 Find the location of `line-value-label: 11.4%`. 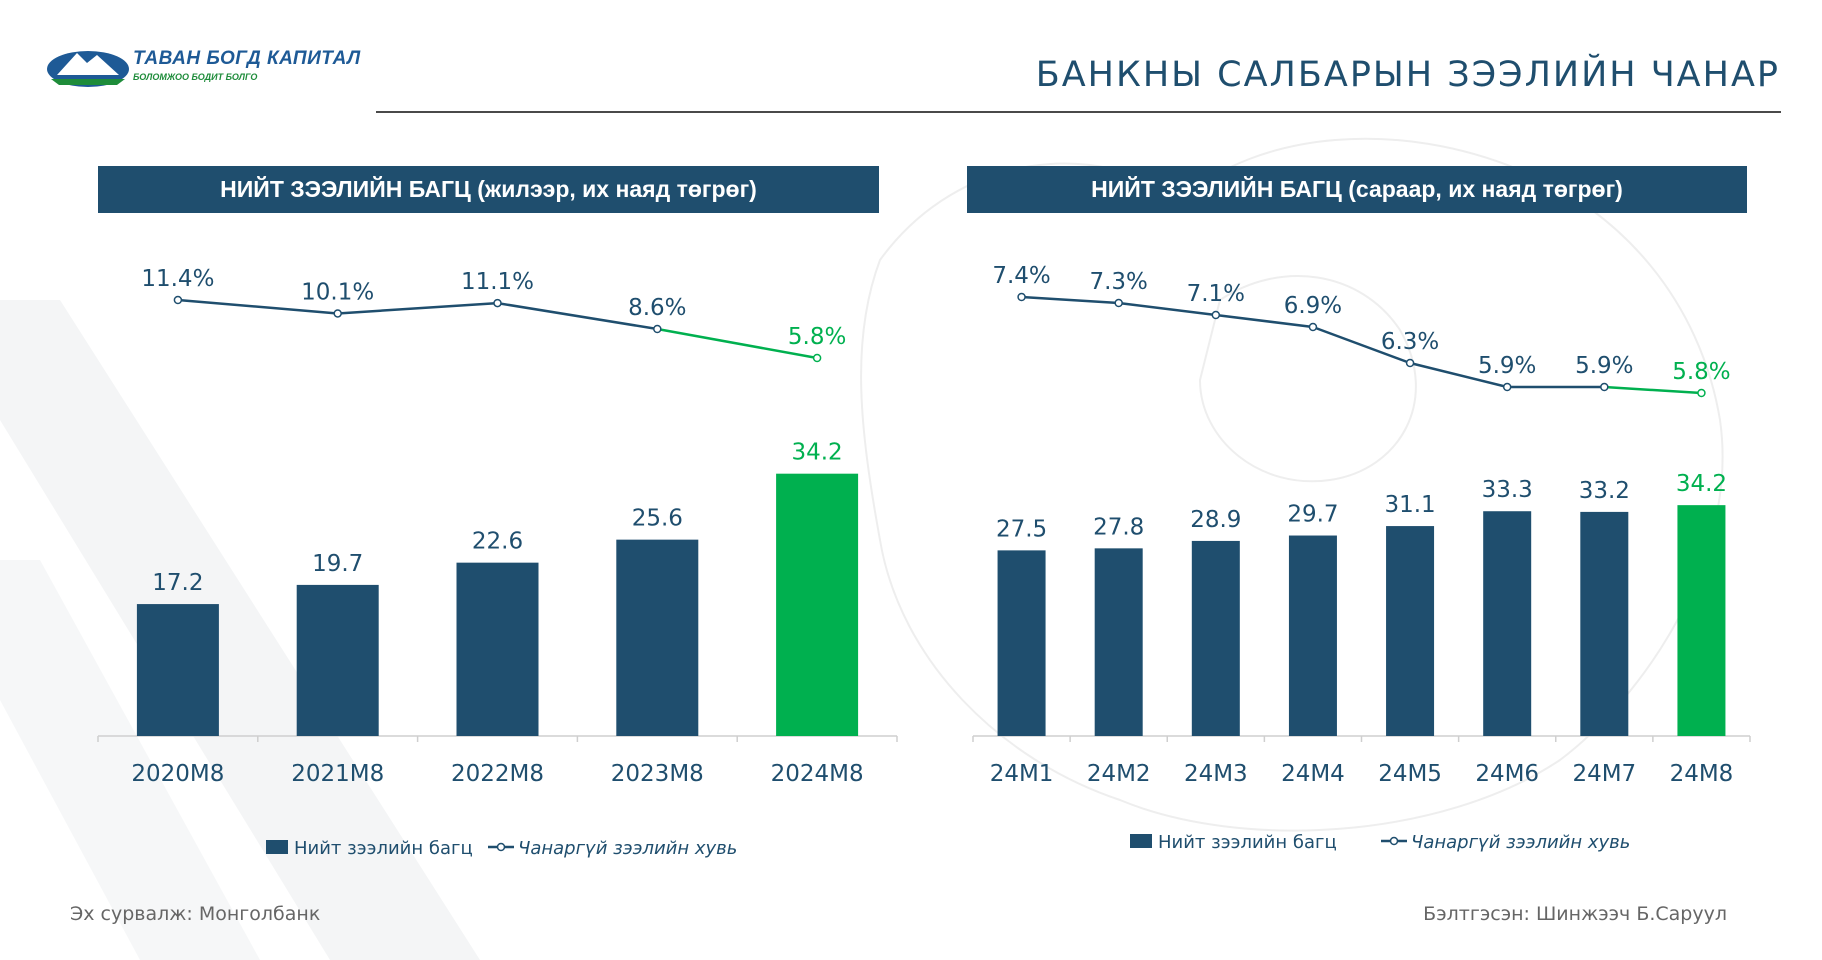

line-value-label: 11.4% is located at coordinates (177, 279).